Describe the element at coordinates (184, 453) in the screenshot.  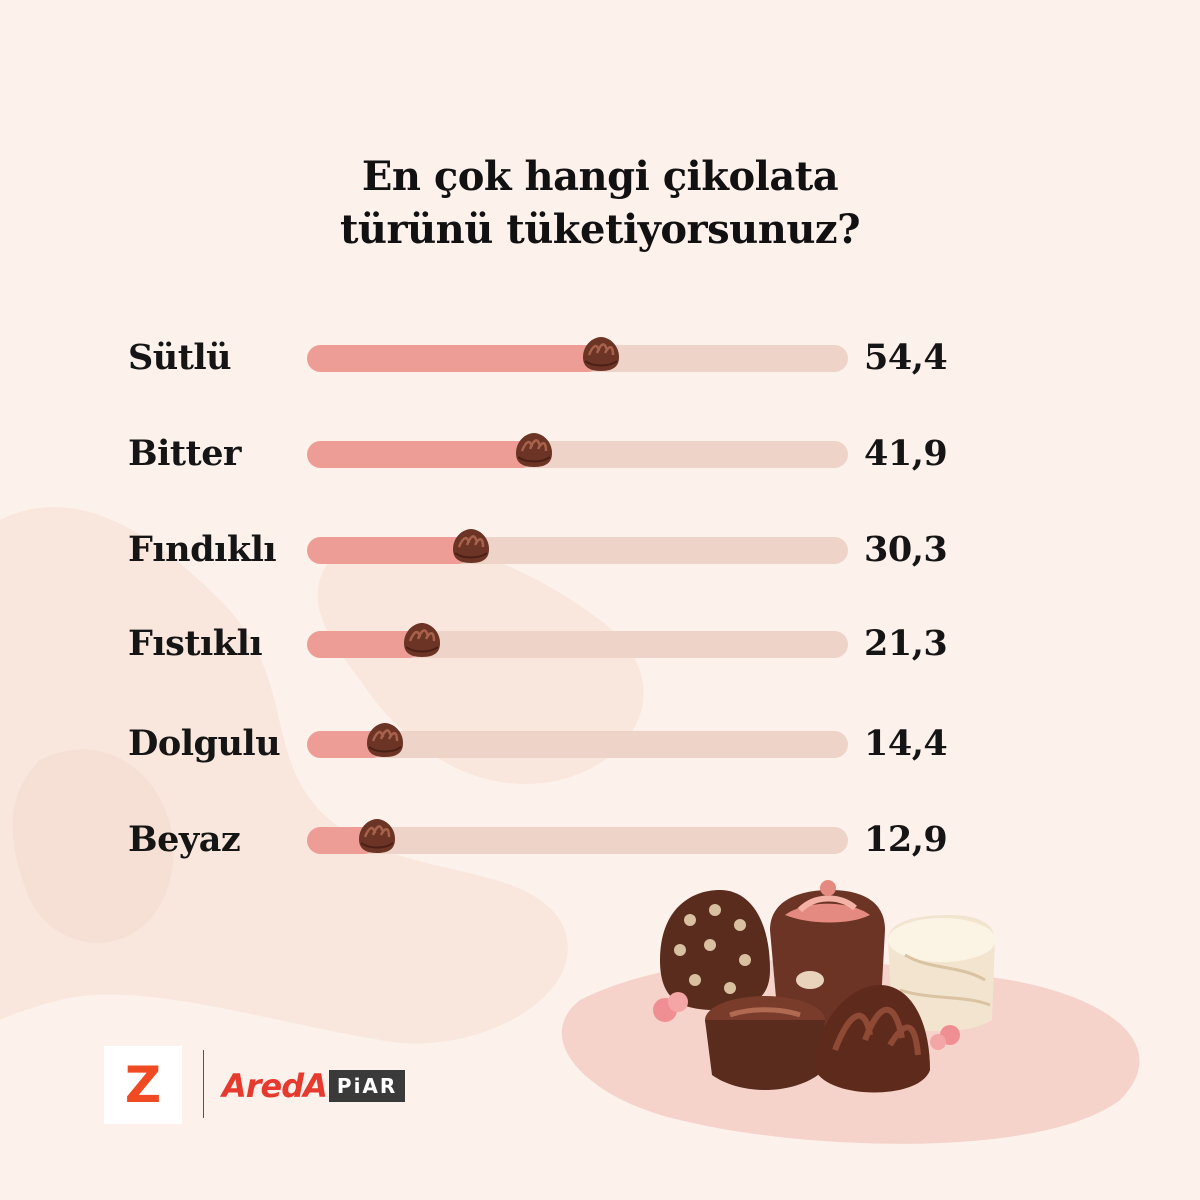
I see `category-label: Bitter` at that location.